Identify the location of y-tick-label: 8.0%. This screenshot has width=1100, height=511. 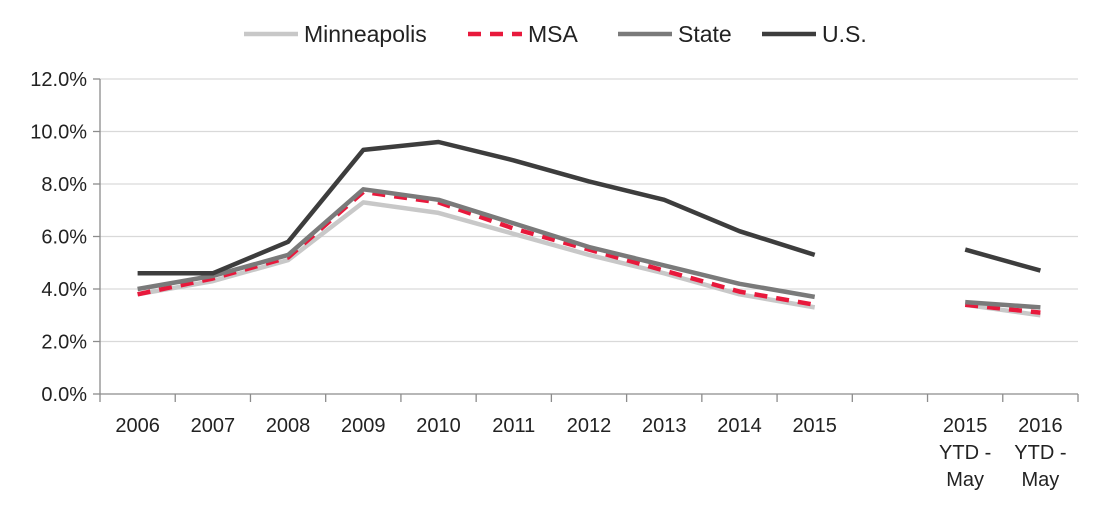
(64, 185).